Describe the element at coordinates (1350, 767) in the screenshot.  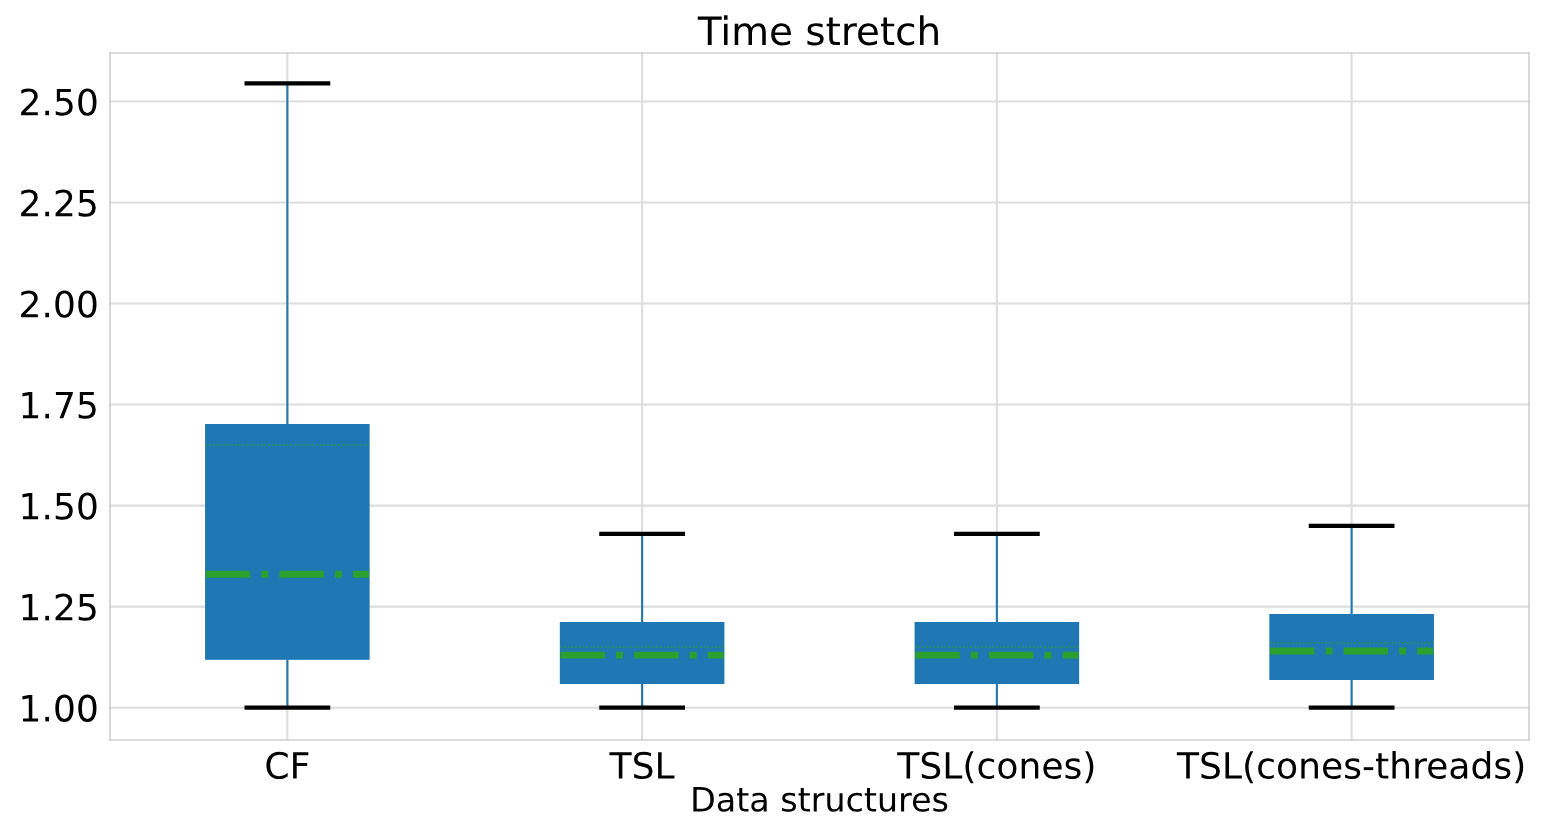
I see `x-tick-label: TSL(cones-threads)` at that location.